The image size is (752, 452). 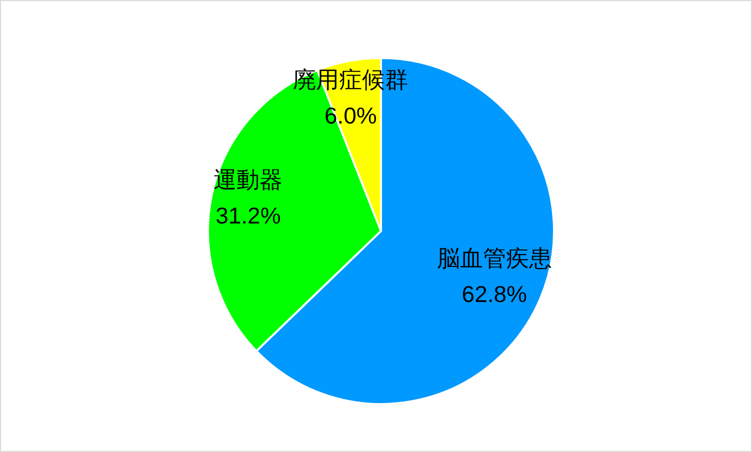 What do you see at coordinates (495, 293) in the screenshot?
I see `data-label: 62.8%` at bounding box center [495, 293].